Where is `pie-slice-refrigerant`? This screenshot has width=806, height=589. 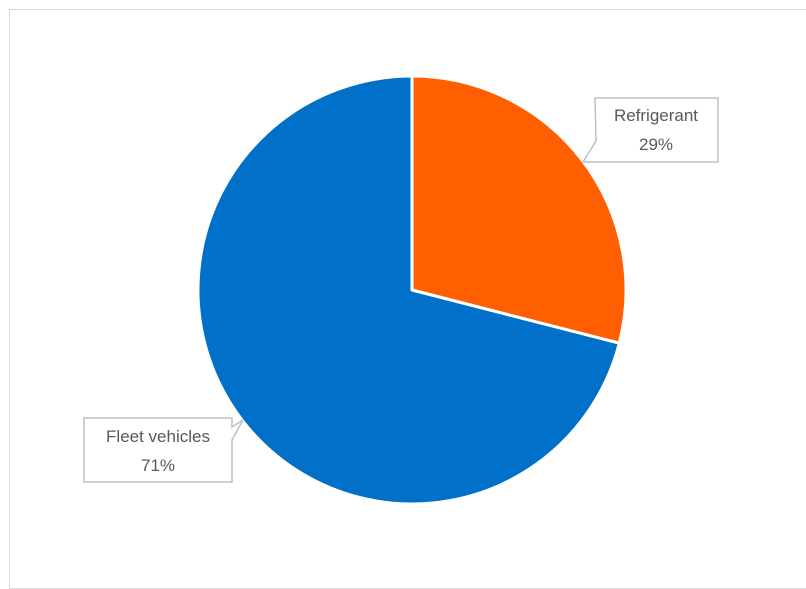 pie-slice-refrigerant is located at coordinates (519, 209).